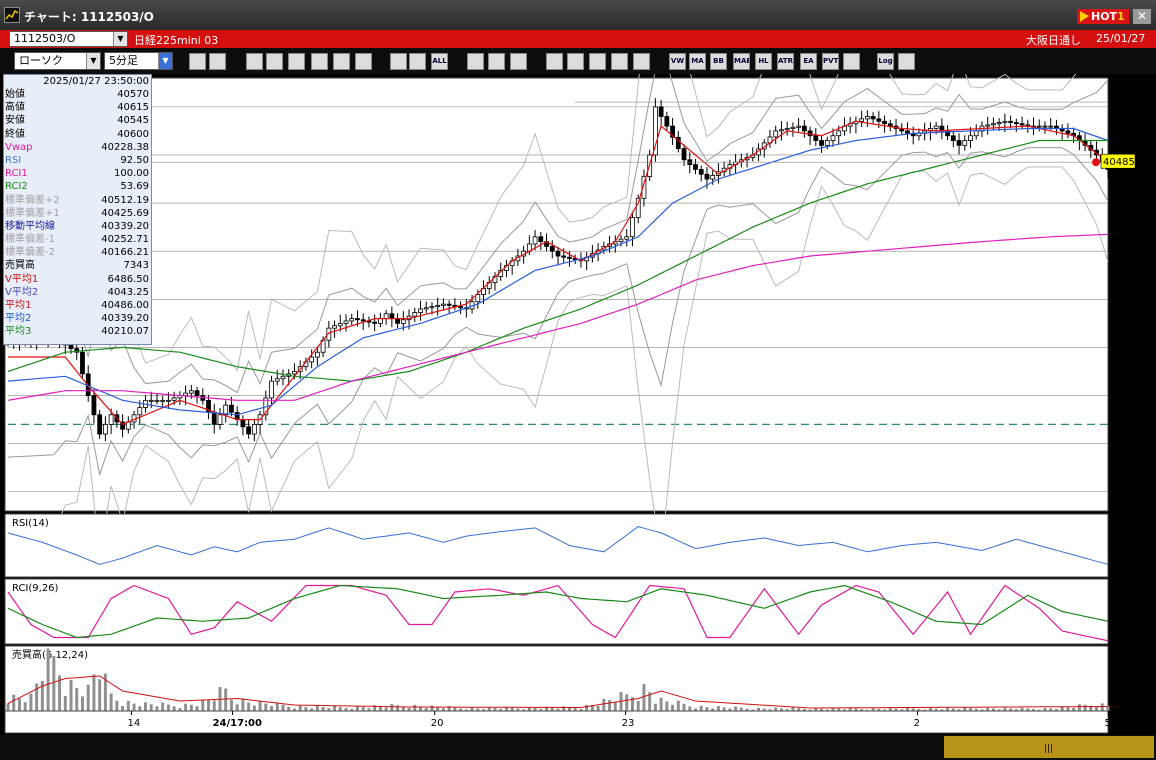 The width and height of the screenshot is (1156, 760). I want to click on pivot-icon: PVT, so click(830, 61).